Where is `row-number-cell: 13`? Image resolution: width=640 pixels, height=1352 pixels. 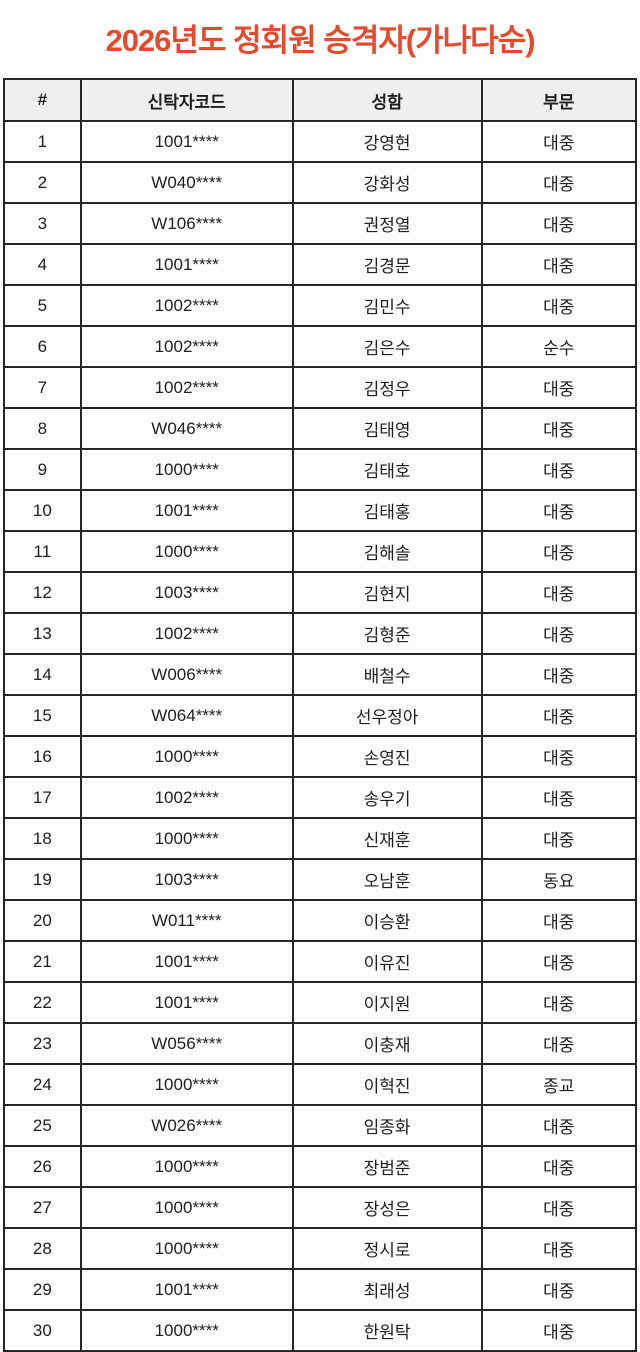 row-number-cell: 13 is located at coordinates (42, 633).